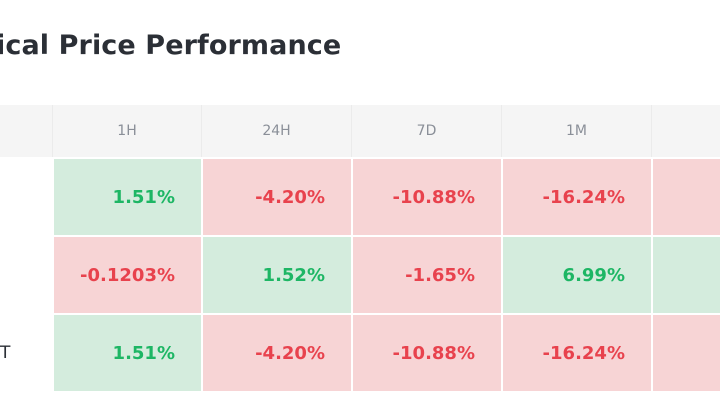  Describe the element at coordinates (126, 275) in the screenshot. I see `performance-cell: -0.1203%` at that location.